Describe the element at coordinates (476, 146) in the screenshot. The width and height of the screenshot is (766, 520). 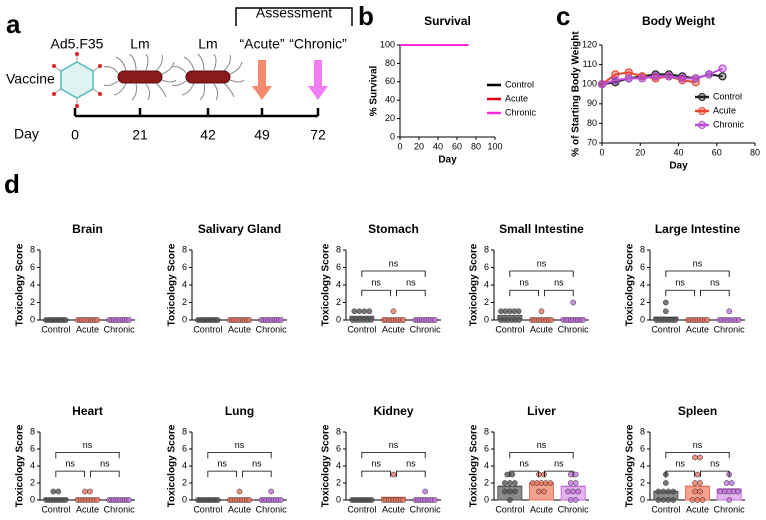
I see `x-tick-label: 80` at that location.